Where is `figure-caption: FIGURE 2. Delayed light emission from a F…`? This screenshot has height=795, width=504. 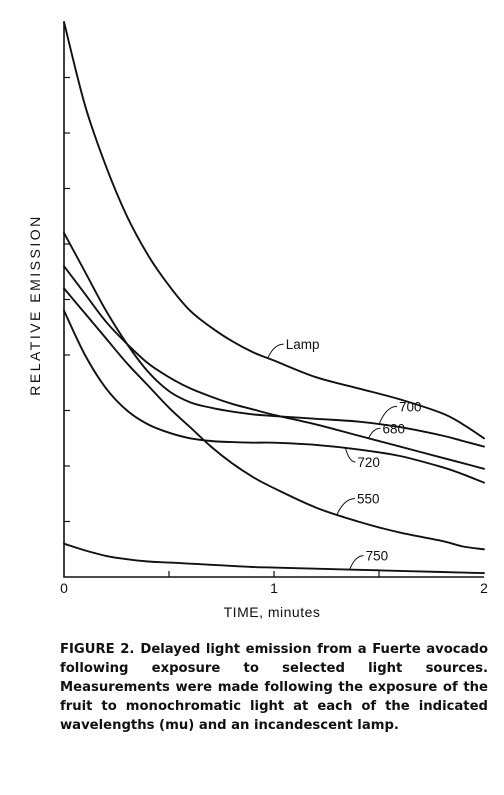 figure-caption: FIGURE 2. Delayed light emission from a F… is located at coordinates (274, 687).